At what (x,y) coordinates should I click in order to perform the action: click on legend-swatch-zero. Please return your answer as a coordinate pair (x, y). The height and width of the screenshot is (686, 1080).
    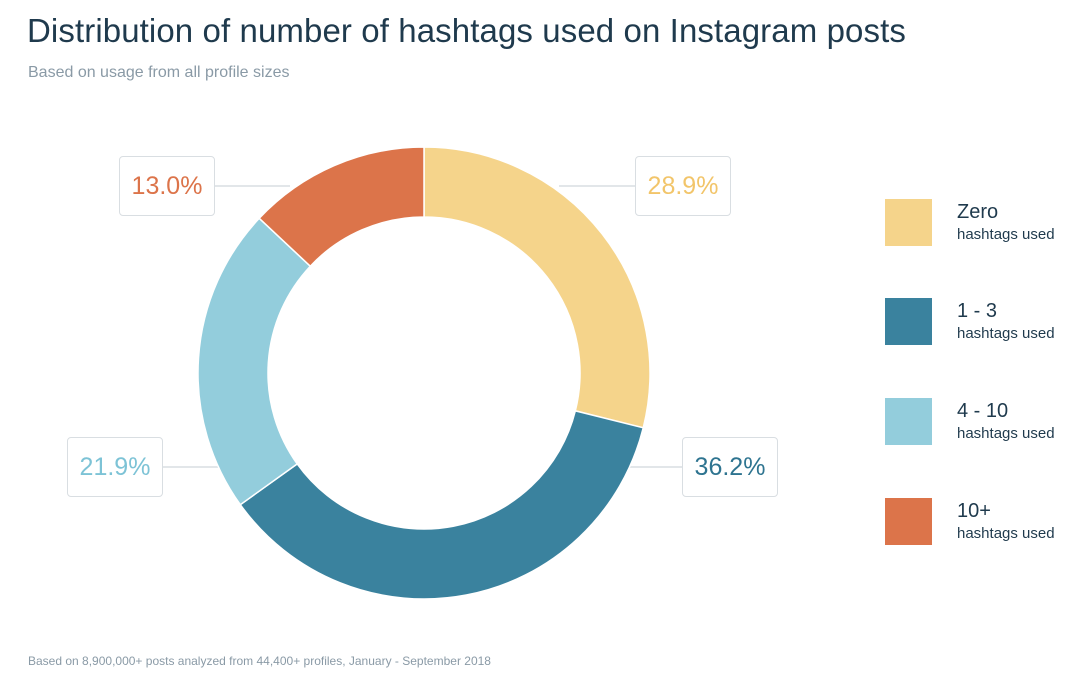
    Looking at the image, I should click on (908, 222).